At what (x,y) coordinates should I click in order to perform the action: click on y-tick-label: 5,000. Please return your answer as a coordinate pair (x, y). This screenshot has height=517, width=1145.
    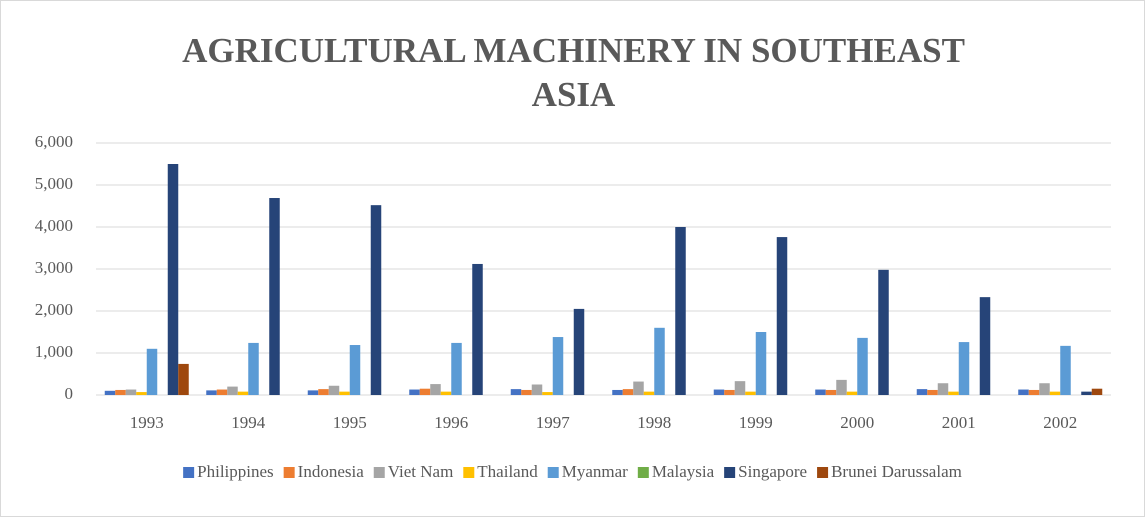
    Looking at the image, I should click on (54, 183).